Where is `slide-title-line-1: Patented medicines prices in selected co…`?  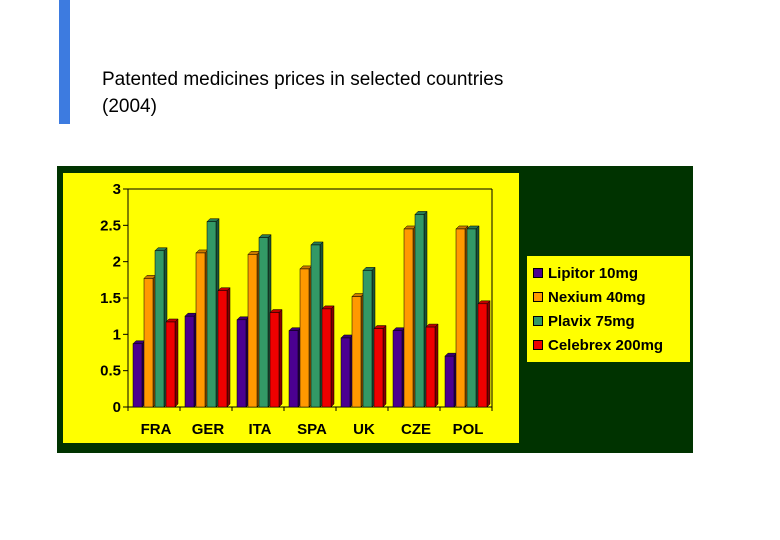 slide-title-line-1: Patented medicines prices in selected co… is located at coordinates (303, 79).